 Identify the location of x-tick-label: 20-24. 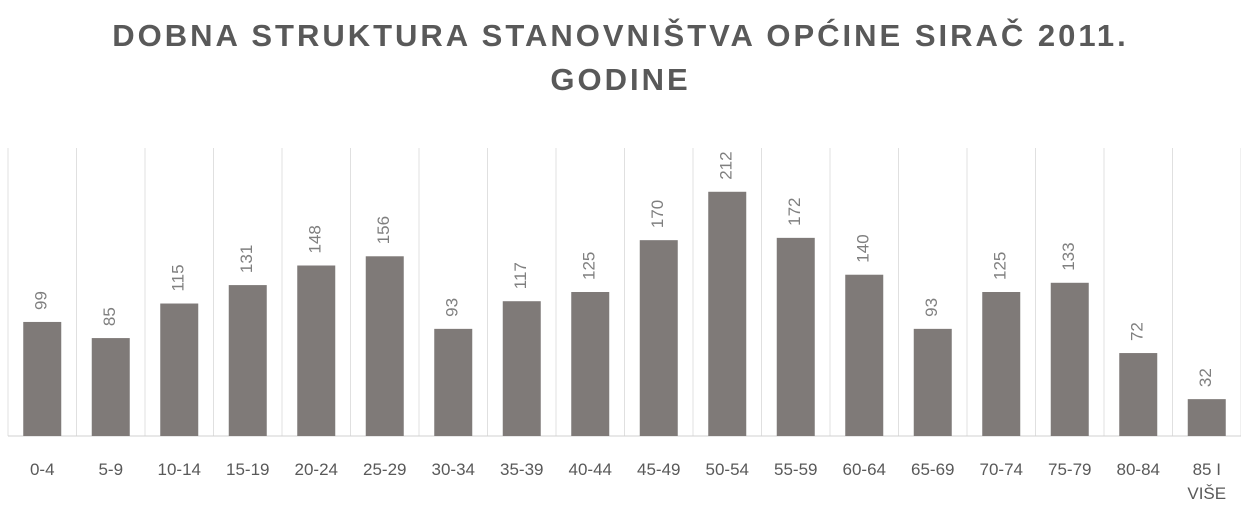
(316, 469).